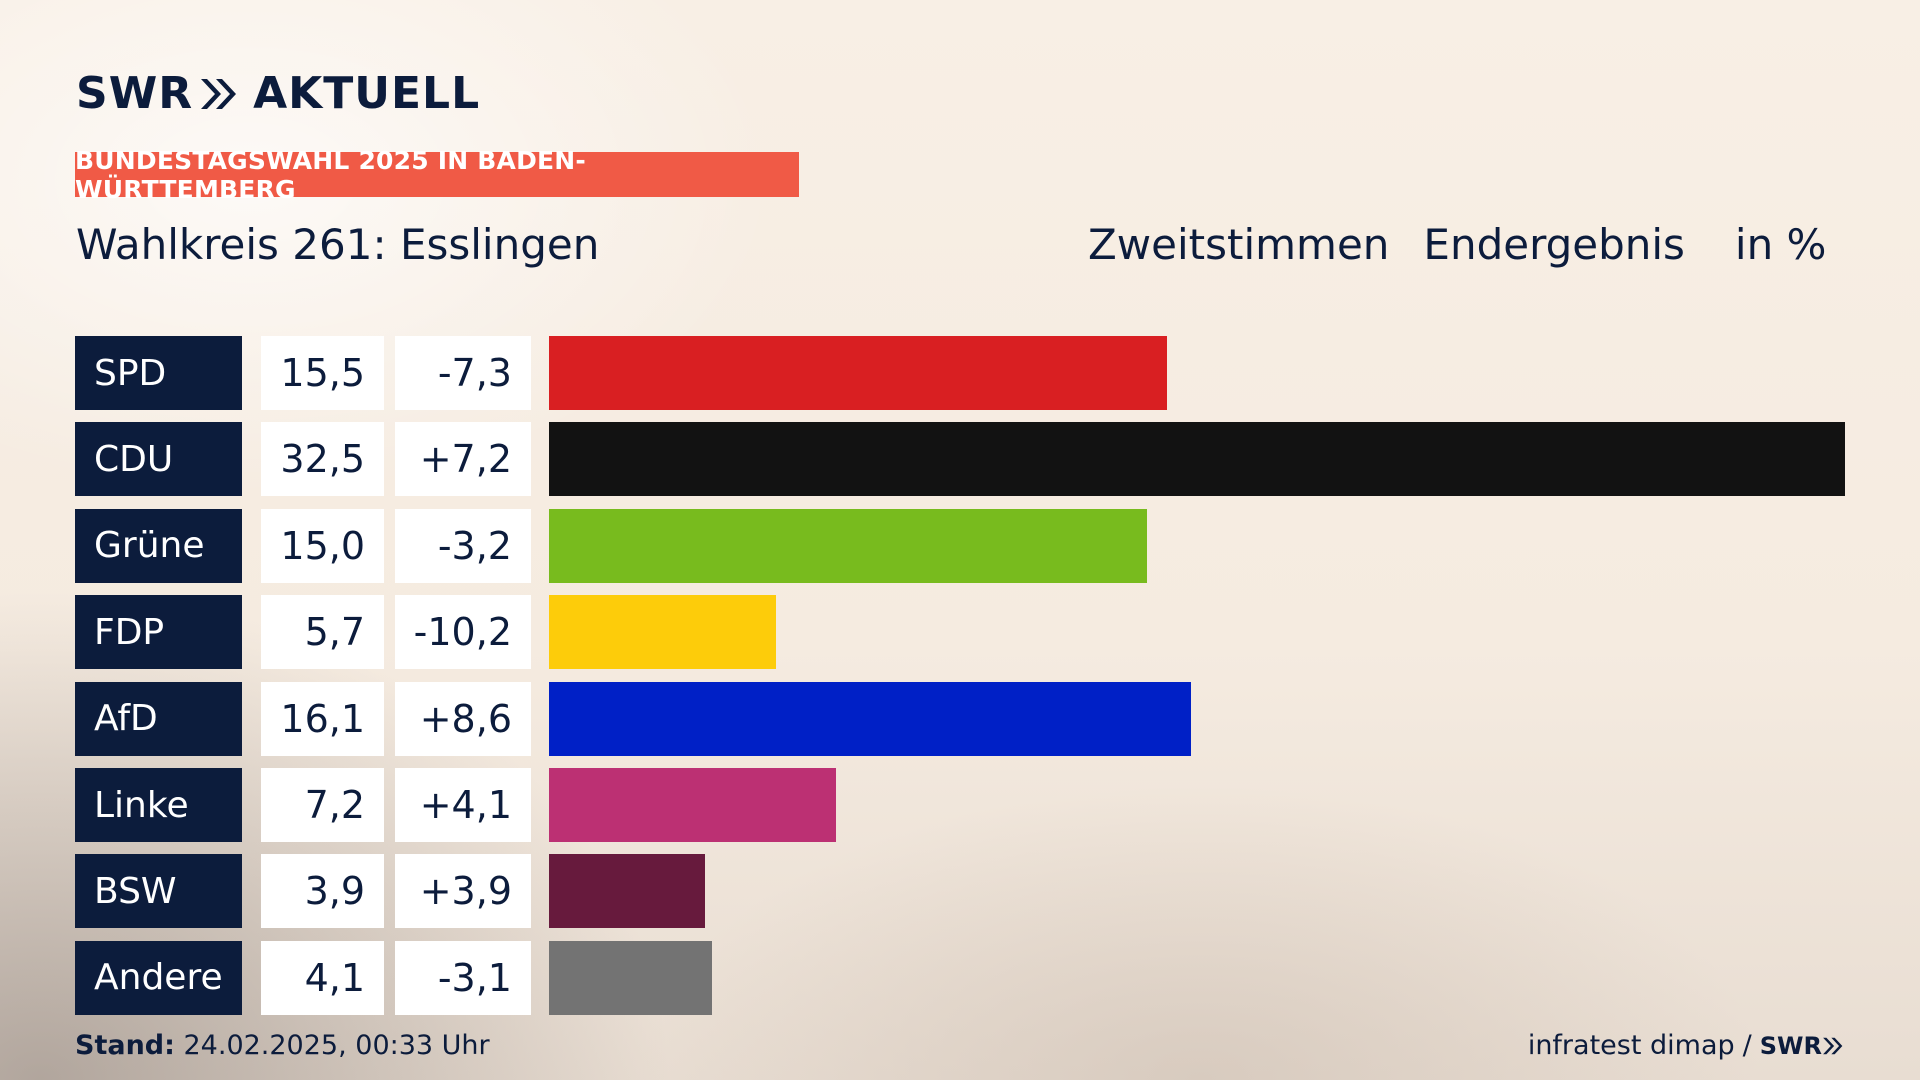 Image resolution: width=1920 pixels, height=1080 pixels. I want to click on change-value: -3,2, so click(463, 545).